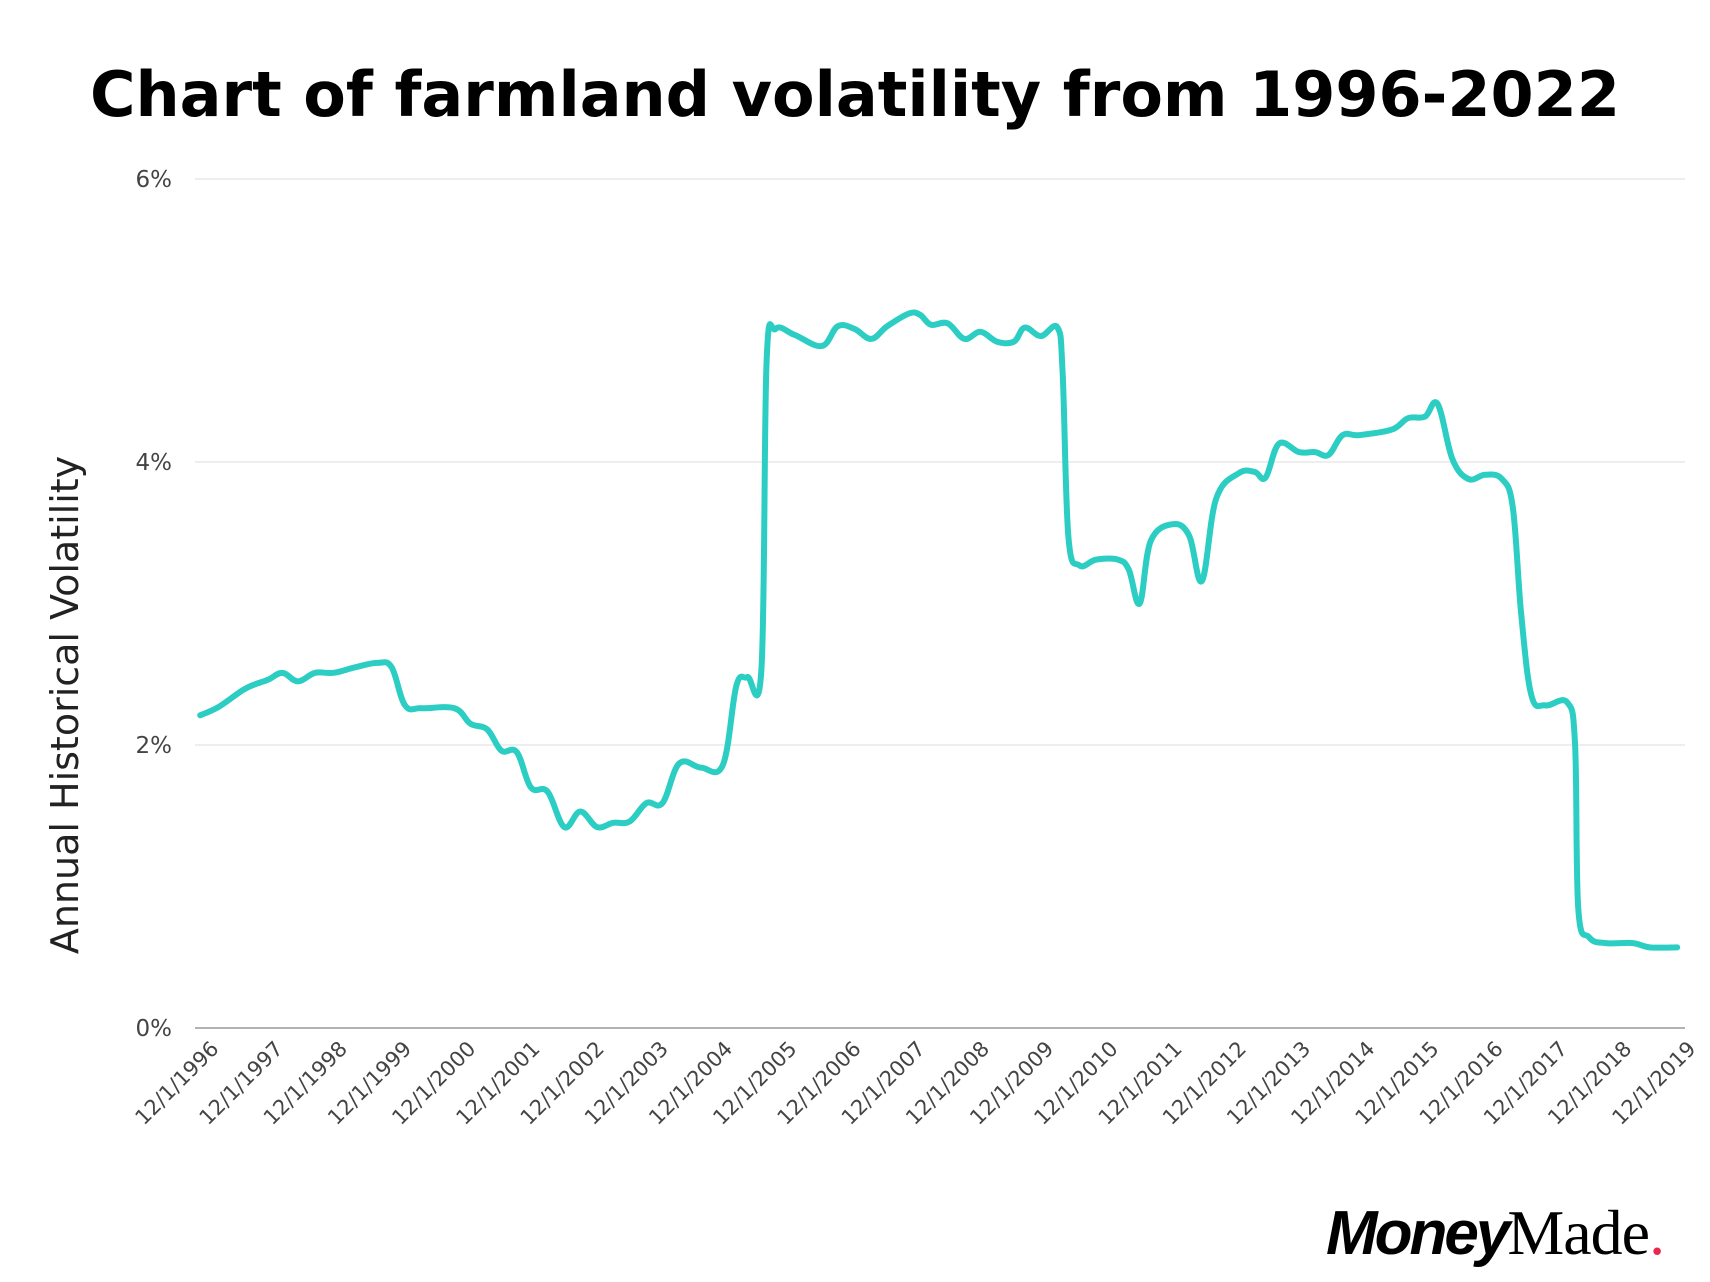 The image size is (1710, 1282). What do you see at coordinates (154, 463) in the screenshot?
I see `y-tick-label: 4%` at bounding box center [154, 463].